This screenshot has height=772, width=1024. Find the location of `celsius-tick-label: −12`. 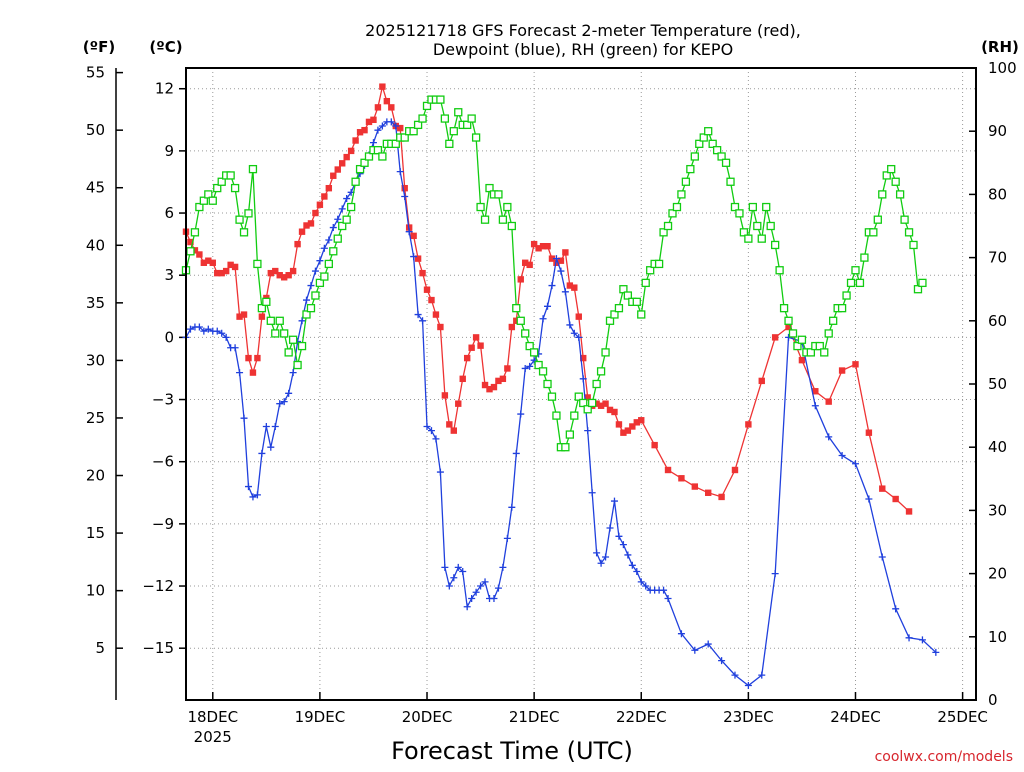

celsius-tick-label: −12 is located at coordinates (158, 586).